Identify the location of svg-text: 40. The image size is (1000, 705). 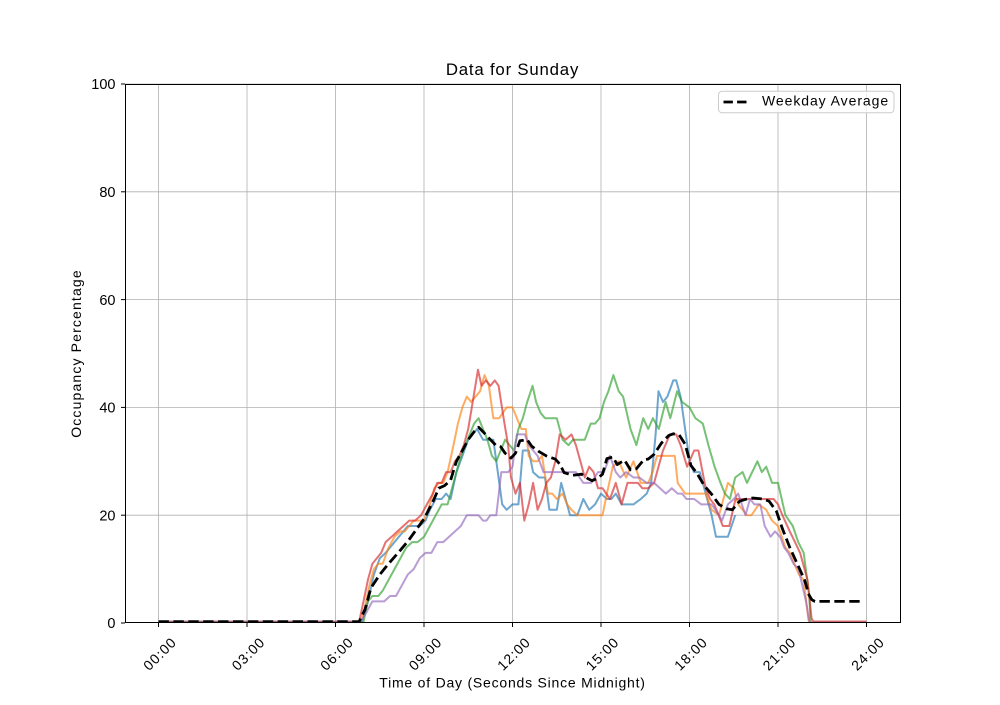
(107, 409).